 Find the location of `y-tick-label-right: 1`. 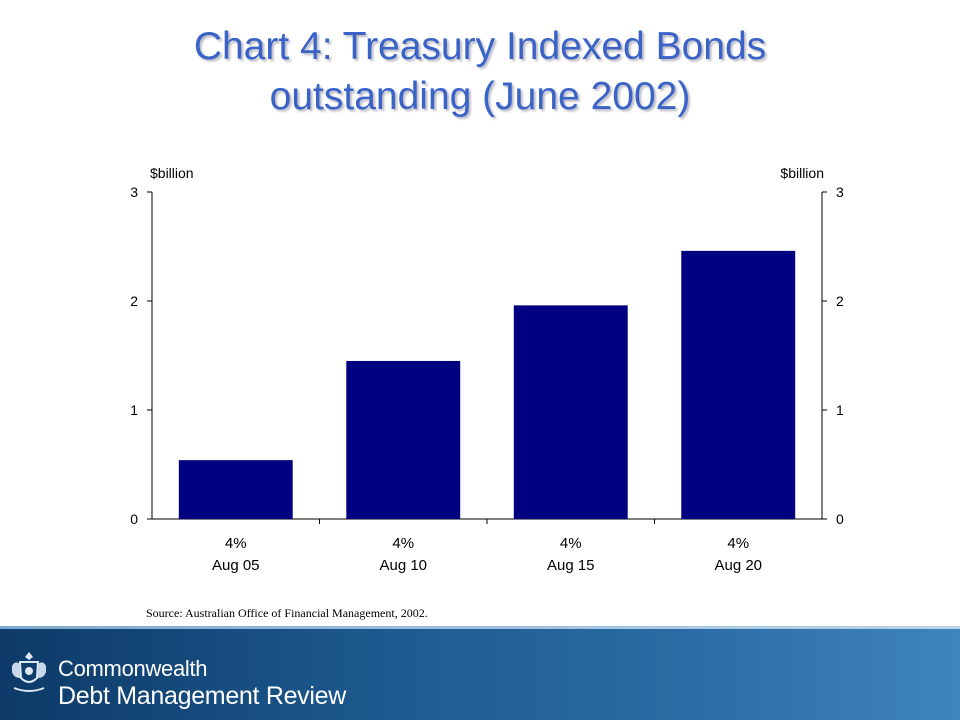

y-tick-label-right: 1 is located at coordinates (840, 410).